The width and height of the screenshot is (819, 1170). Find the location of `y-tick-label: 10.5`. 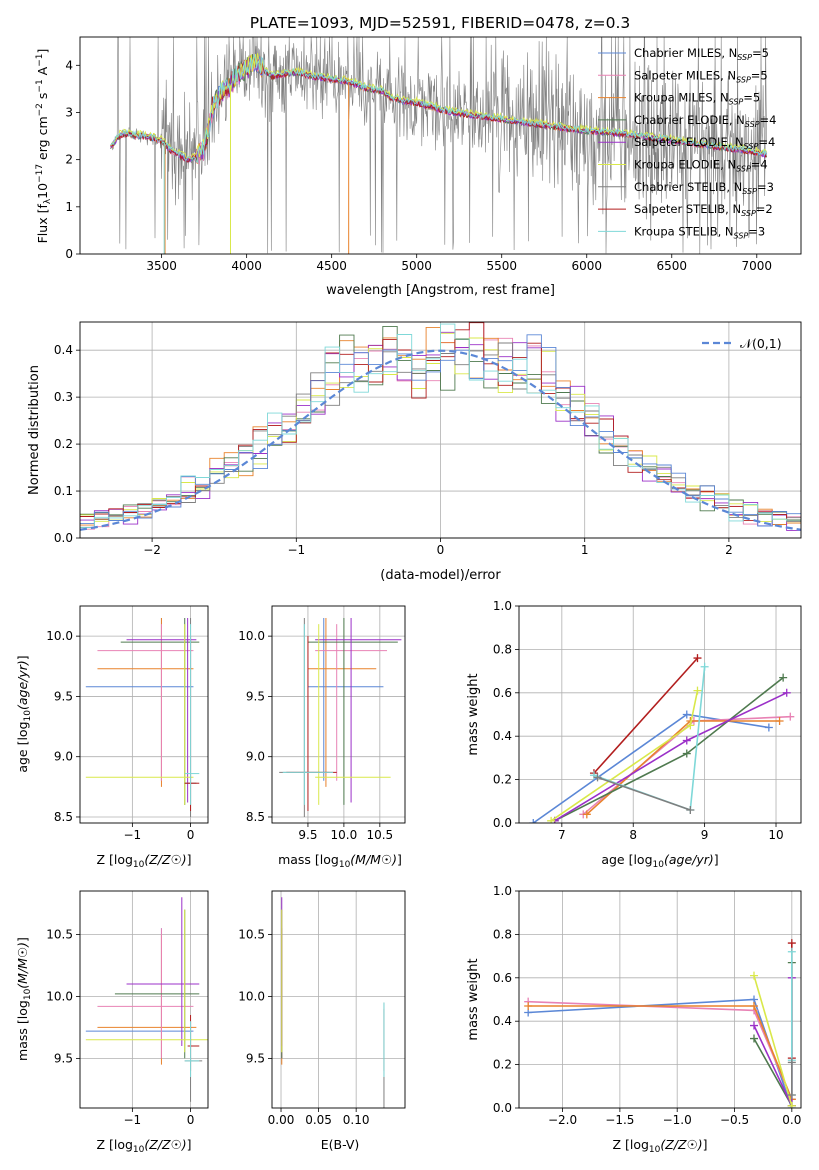

y-tick-label: 10.5 is located at coordinates (59, 934).